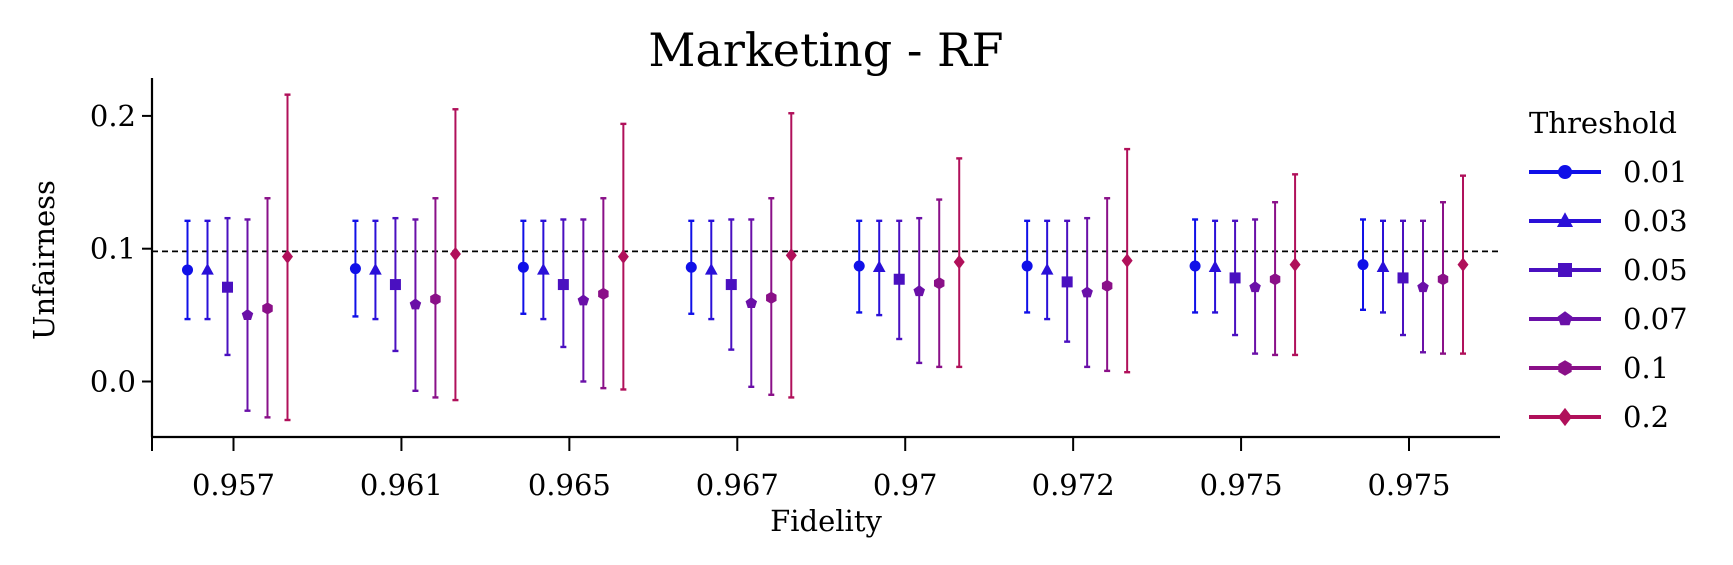 This screenshot has height=565, width=1733. What do you see at coordinates (1603, 123) in the screenshot?
I see `legend-title: Threshold` at bounding box center [1603, 123].